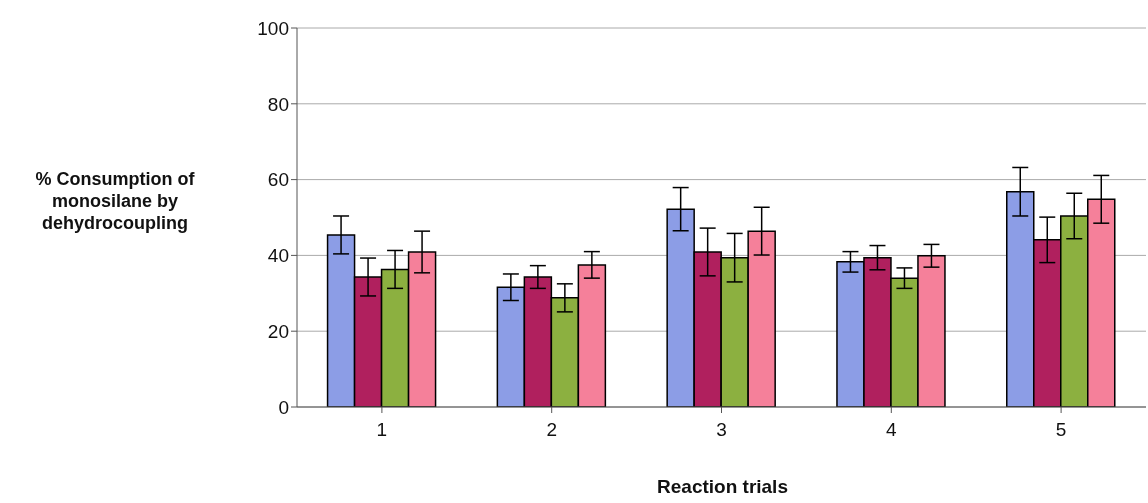  Describe the element at coordinates (278, 180) in the screenshot. I see `y-tick-label: 60` at that location.